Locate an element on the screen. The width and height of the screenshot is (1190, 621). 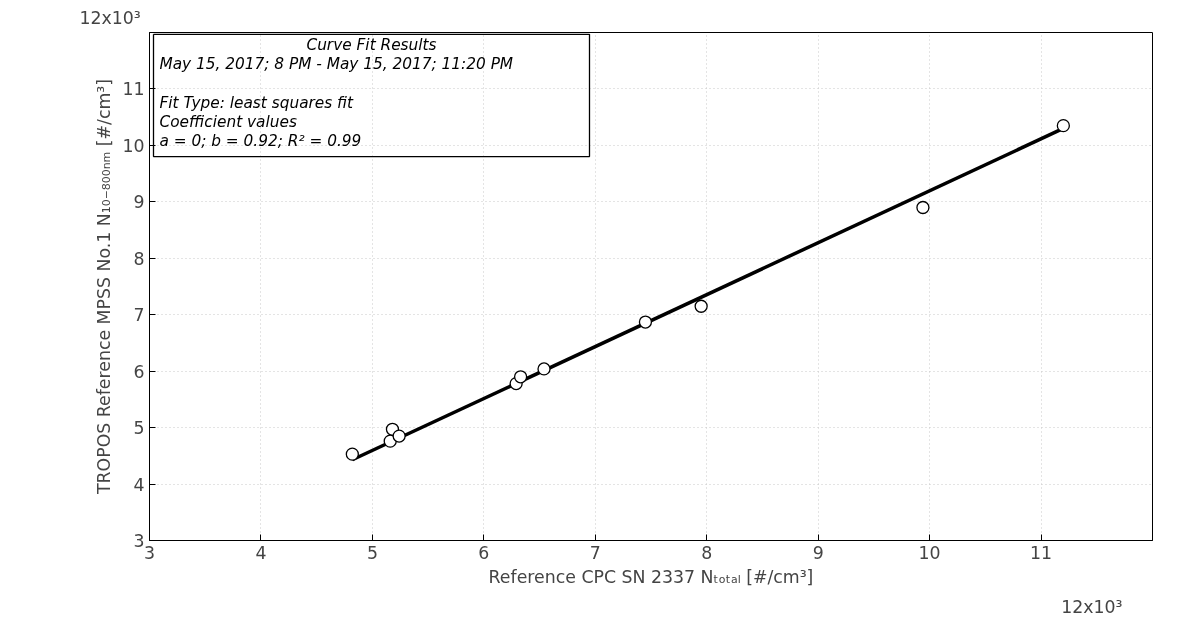
x-tick-label: 11 is located at coordinates (1041, 552).